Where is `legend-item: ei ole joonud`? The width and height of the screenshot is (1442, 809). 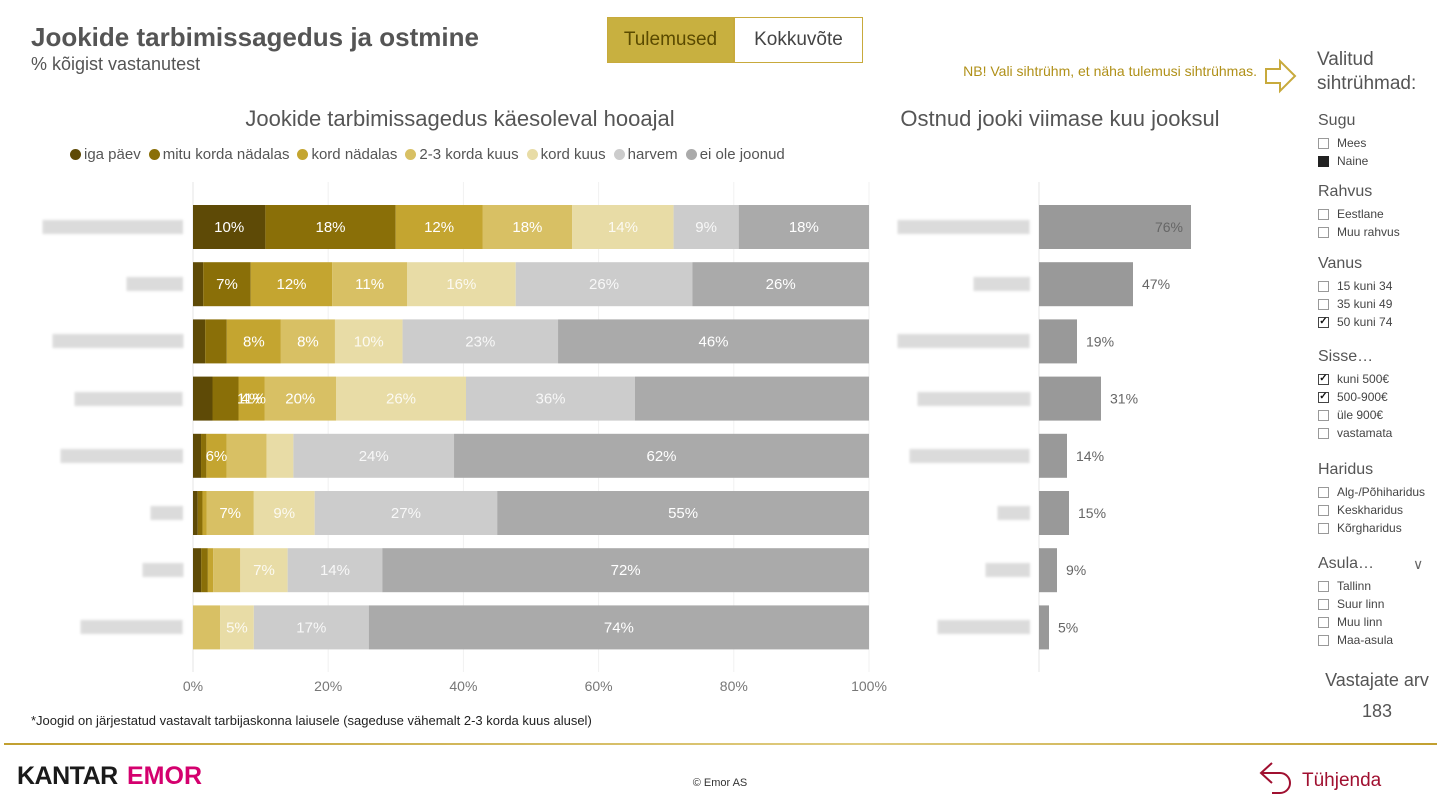 legend-item: ei ole joonud is located at coordinates (735, 154).